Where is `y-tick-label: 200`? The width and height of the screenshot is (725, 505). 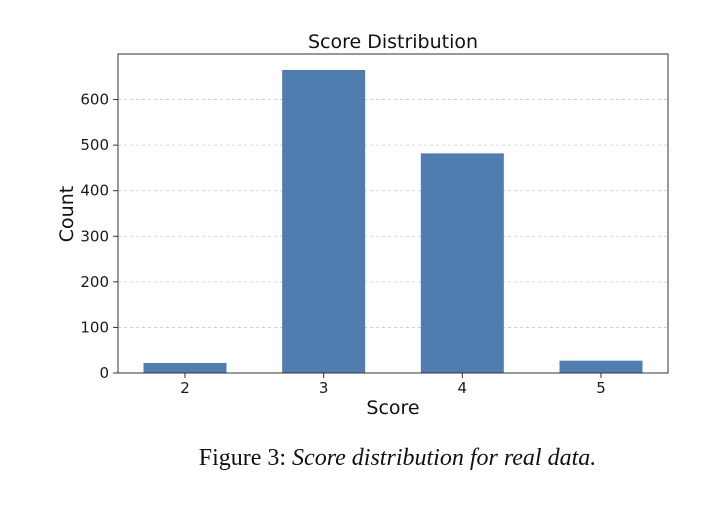 y-tick-label: 200 is located at coordinates (94, 282).